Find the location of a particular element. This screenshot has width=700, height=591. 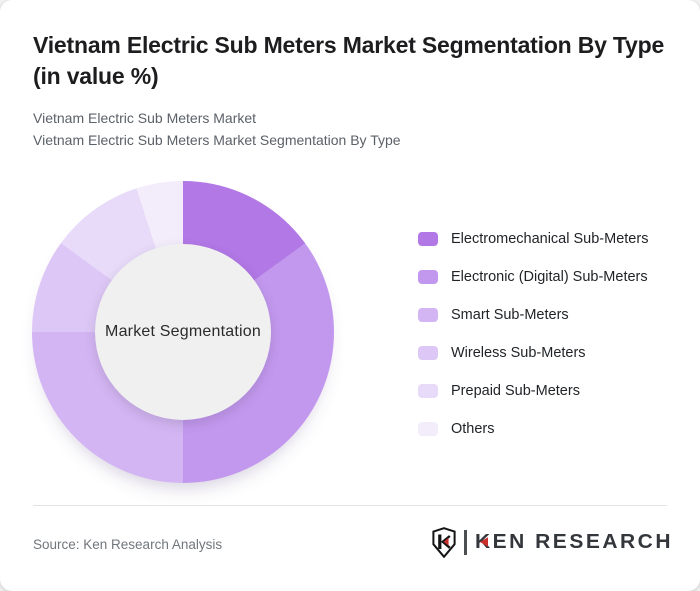

donut-center-label: Market Segmentation is located at coordinates (183, 331).